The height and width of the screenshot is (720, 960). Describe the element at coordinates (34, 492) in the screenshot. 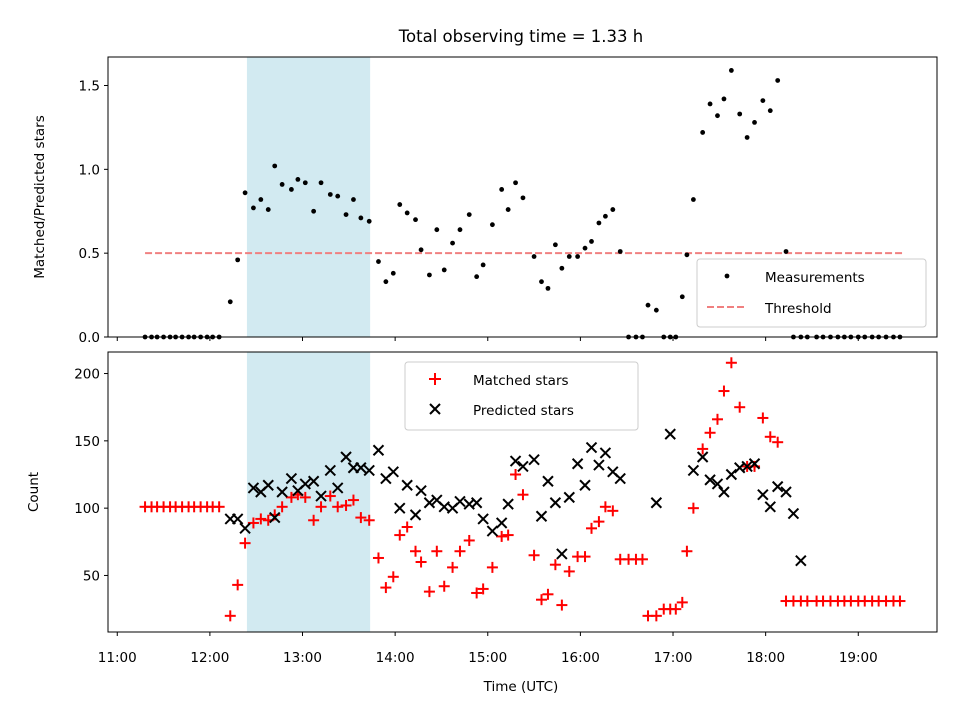

I see `bottom-ylabel: Count` at that location.